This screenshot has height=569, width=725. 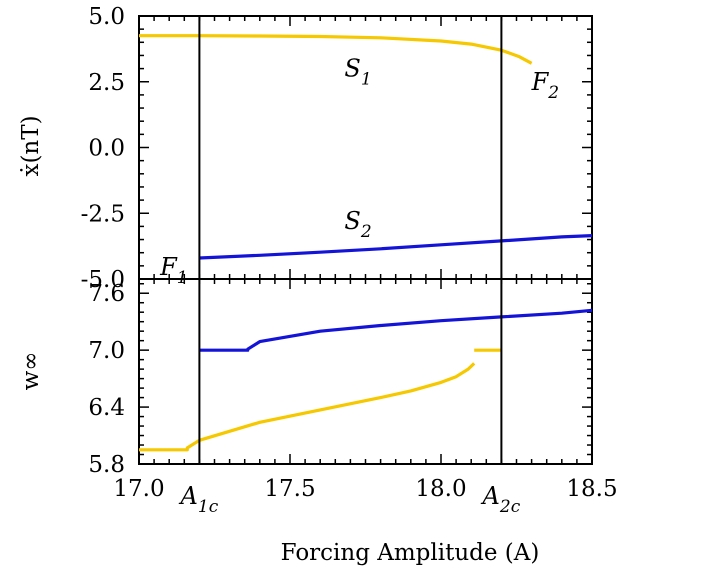 What do you see at coordinates (591, 489) in the screenshot?
I see `x-tick-label: 18.5` at bounding box center [591, 489].